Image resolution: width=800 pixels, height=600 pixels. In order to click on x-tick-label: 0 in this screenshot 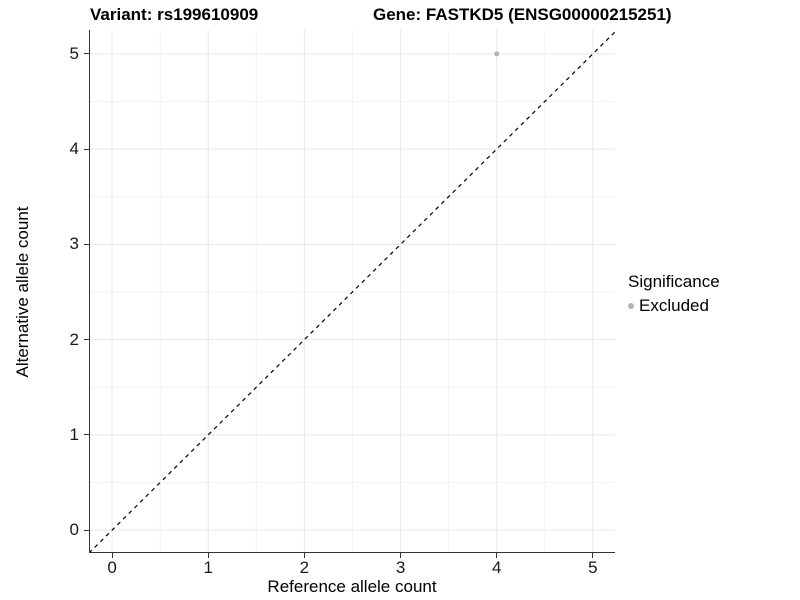, I will do `click(112, 567)`.